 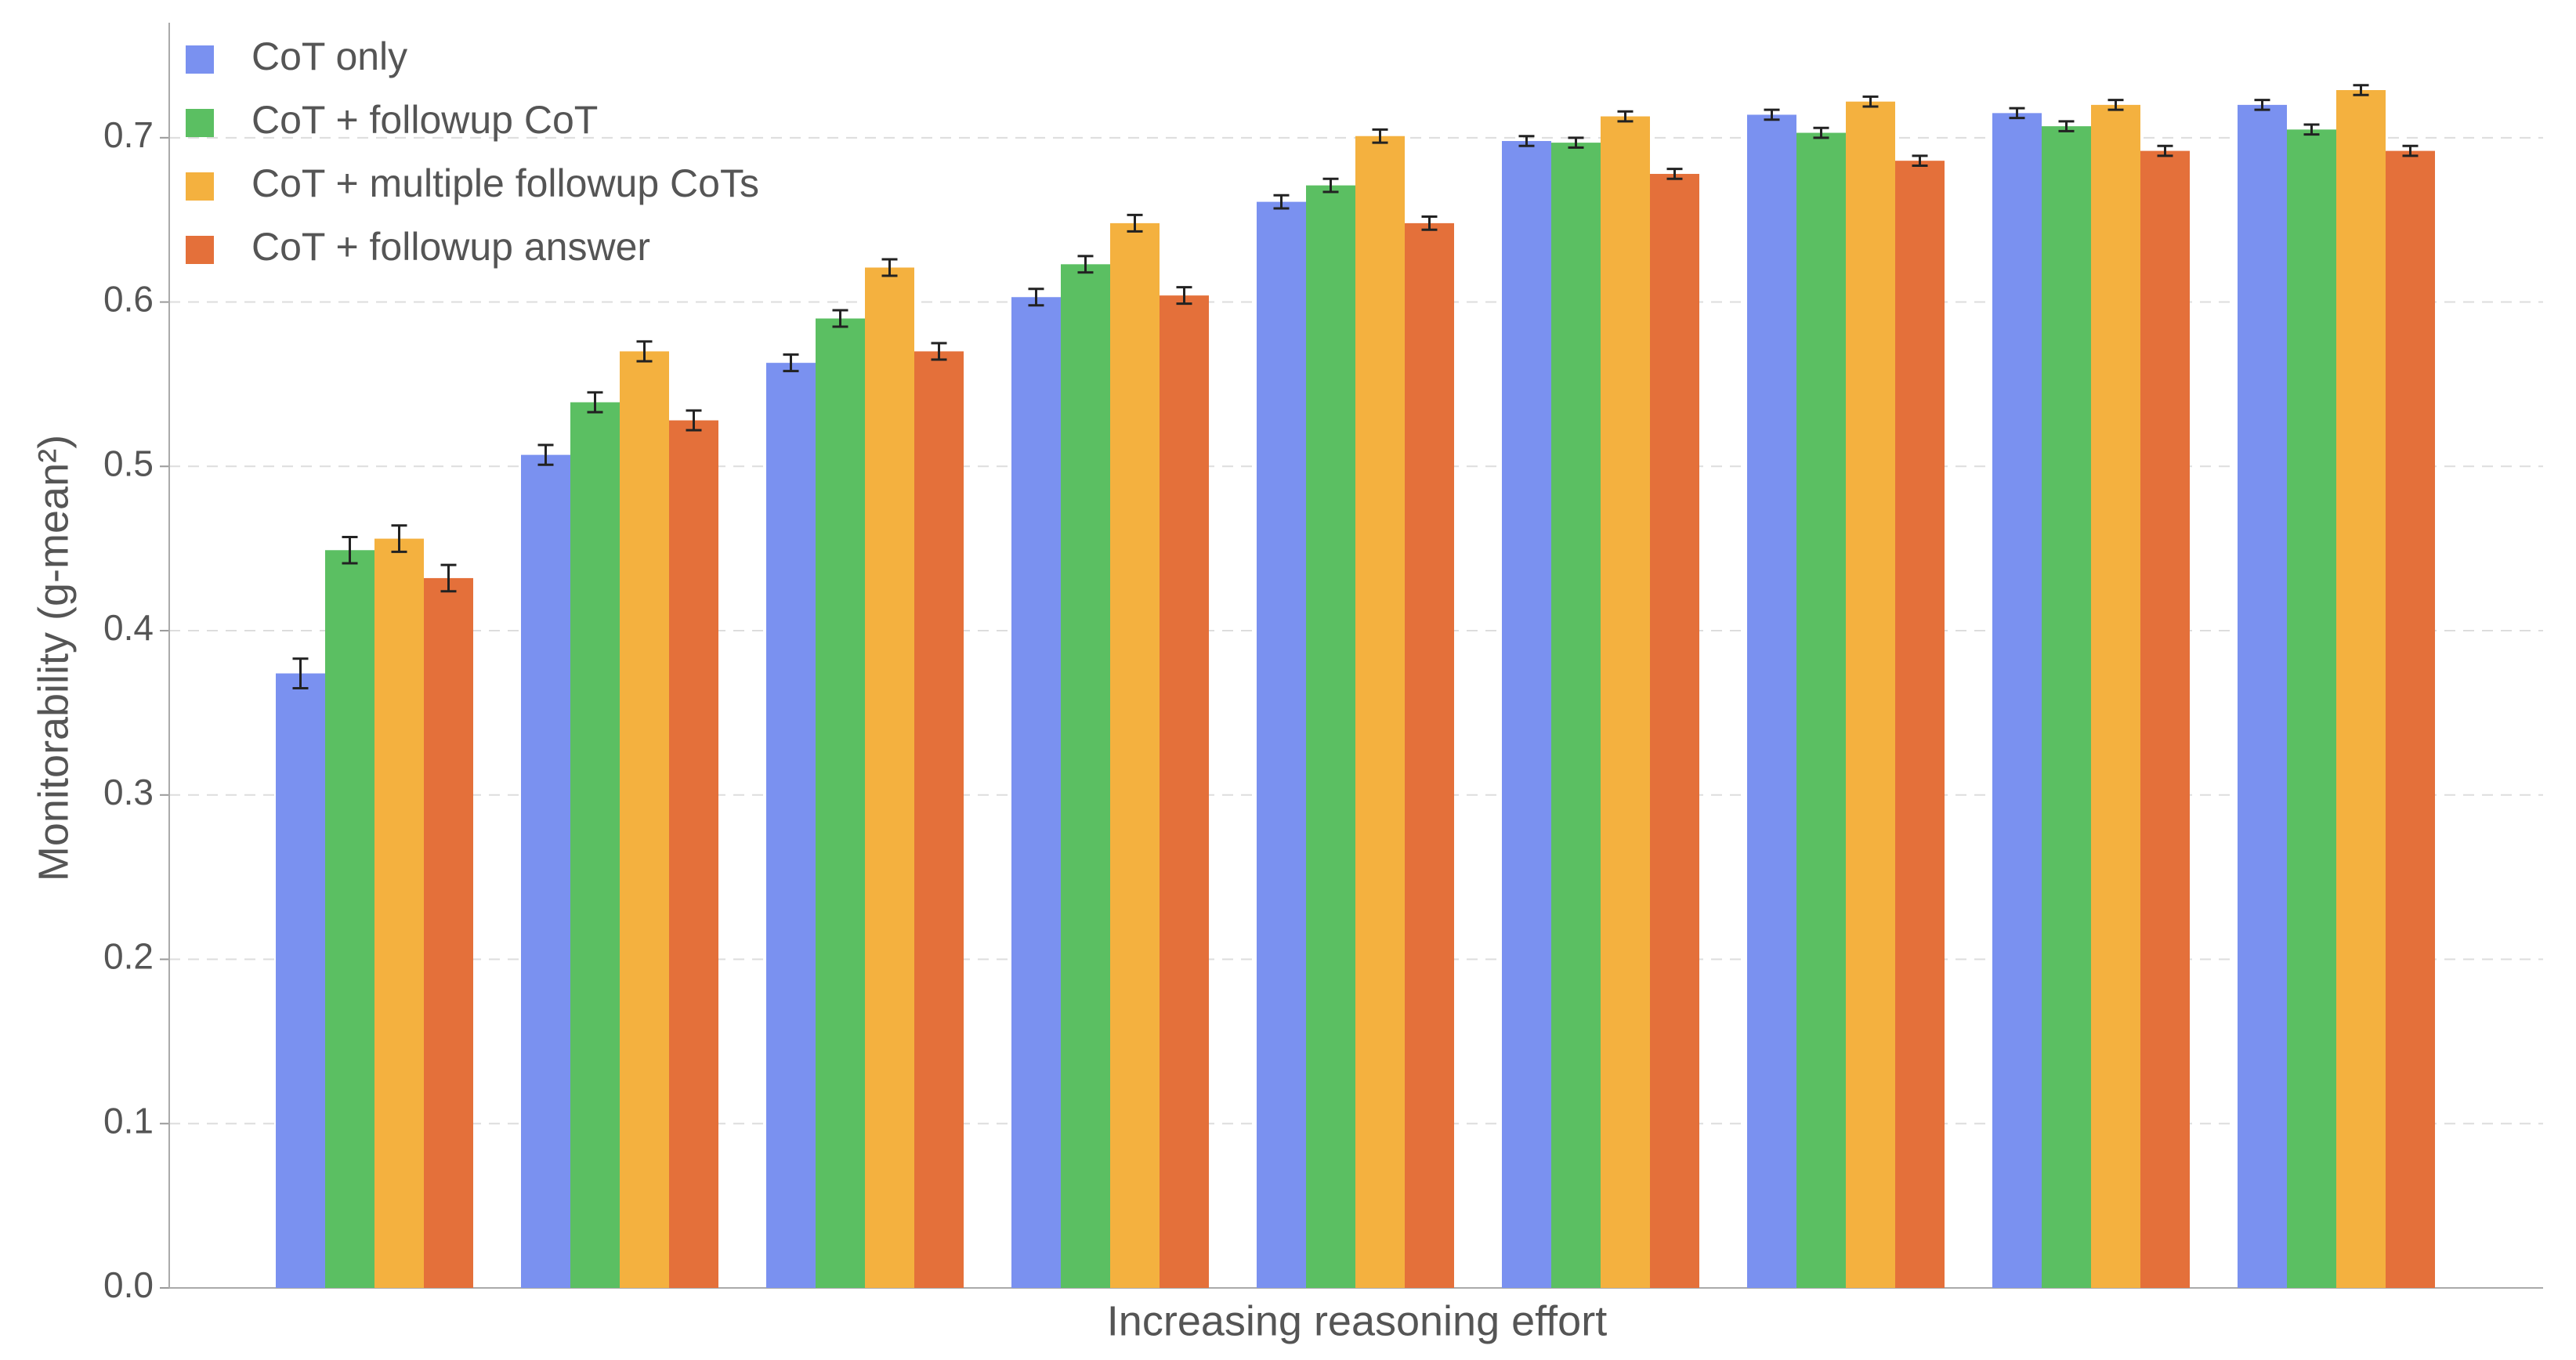 What do you see at coordinates (128, 1284) in the screenshot?
I see `y-tick-label: 0.0` at bounding box center [128, 1284].